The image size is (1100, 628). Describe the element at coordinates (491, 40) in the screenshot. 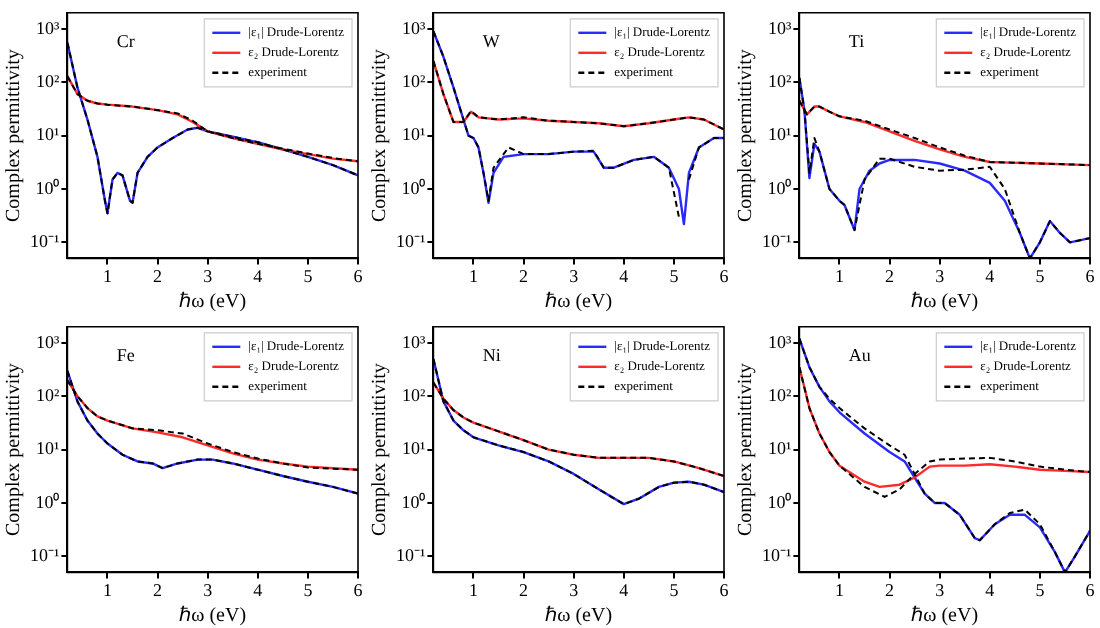

I see `text: W` at that location.